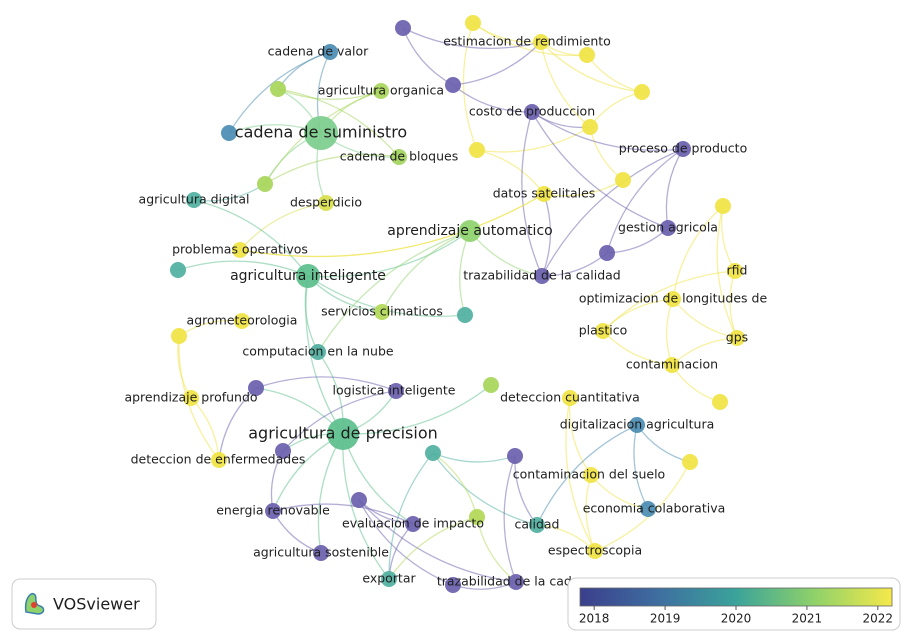  I want to click on logo: VOSviewer, so click(84, 604).